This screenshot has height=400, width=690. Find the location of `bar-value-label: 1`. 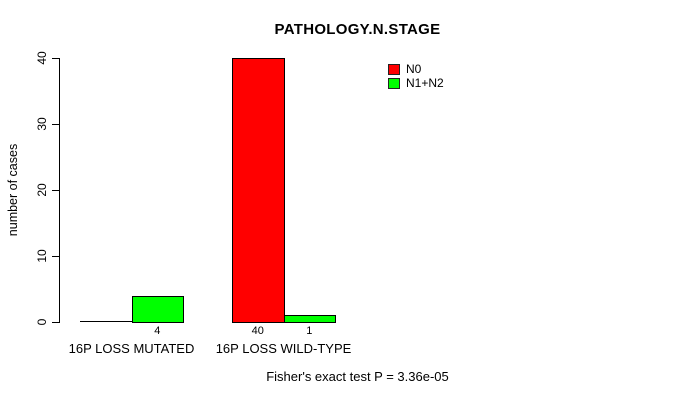

bar-value-label: 1 is located at coordinates (309, 331).